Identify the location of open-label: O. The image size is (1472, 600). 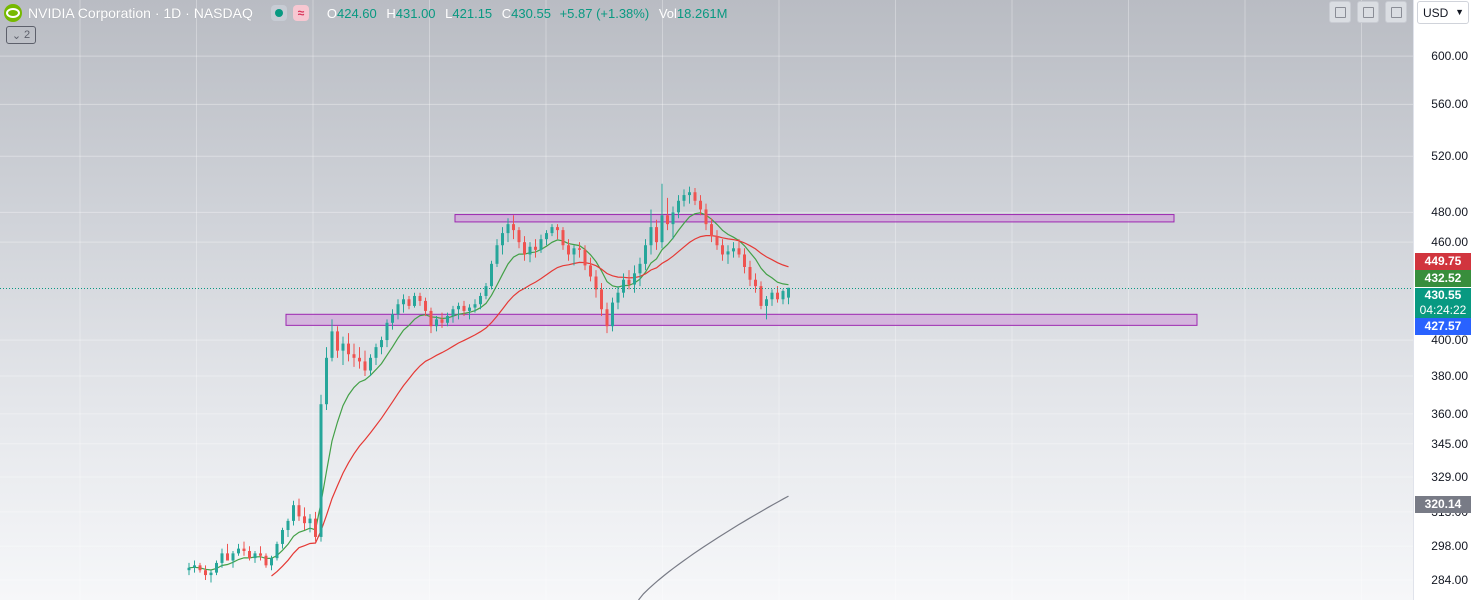
(331, 13).